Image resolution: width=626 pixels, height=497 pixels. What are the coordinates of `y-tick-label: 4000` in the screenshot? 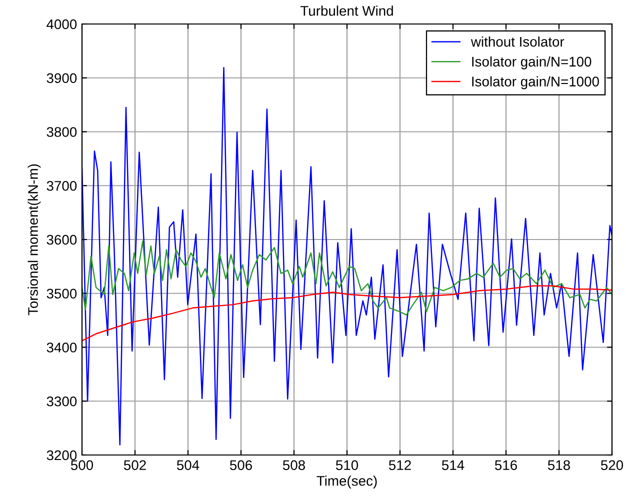 It's located at (61, 24).